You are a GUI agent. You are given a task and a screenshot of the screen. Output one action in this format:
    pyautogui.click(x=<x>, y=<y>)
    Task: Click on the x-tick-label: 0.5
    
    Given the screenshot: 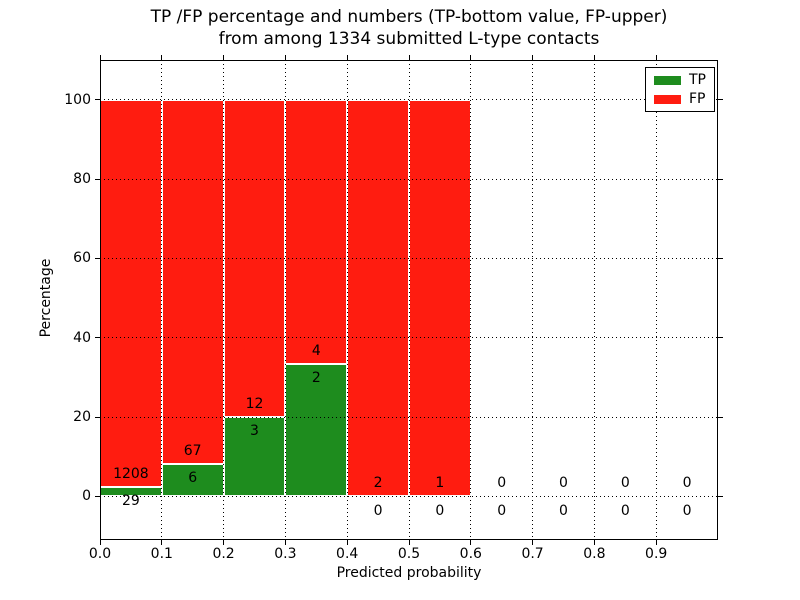 What is the action you would take?
    pyautogui.click(x=409, y=554)
    